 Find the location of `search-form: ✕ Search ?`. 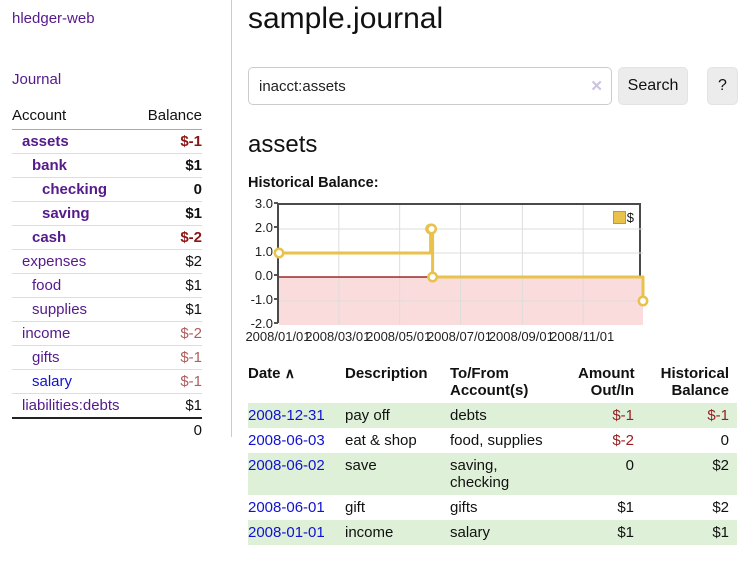

search-form: ✕ Search ? is located at coordinates (493, 86).